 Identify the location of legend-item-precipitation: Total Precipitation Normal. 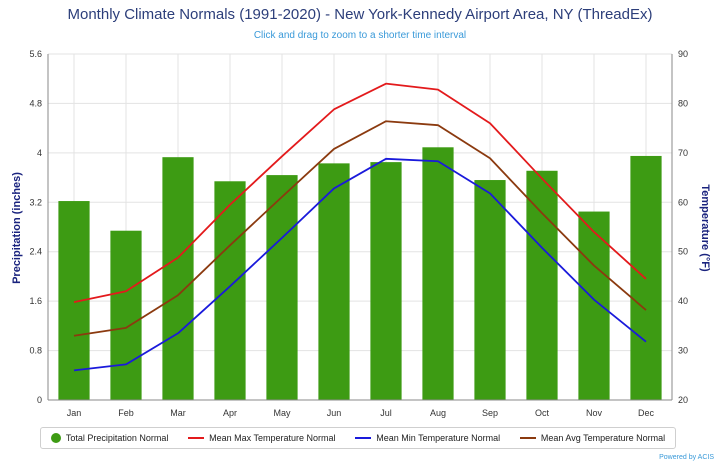
(109, 438).